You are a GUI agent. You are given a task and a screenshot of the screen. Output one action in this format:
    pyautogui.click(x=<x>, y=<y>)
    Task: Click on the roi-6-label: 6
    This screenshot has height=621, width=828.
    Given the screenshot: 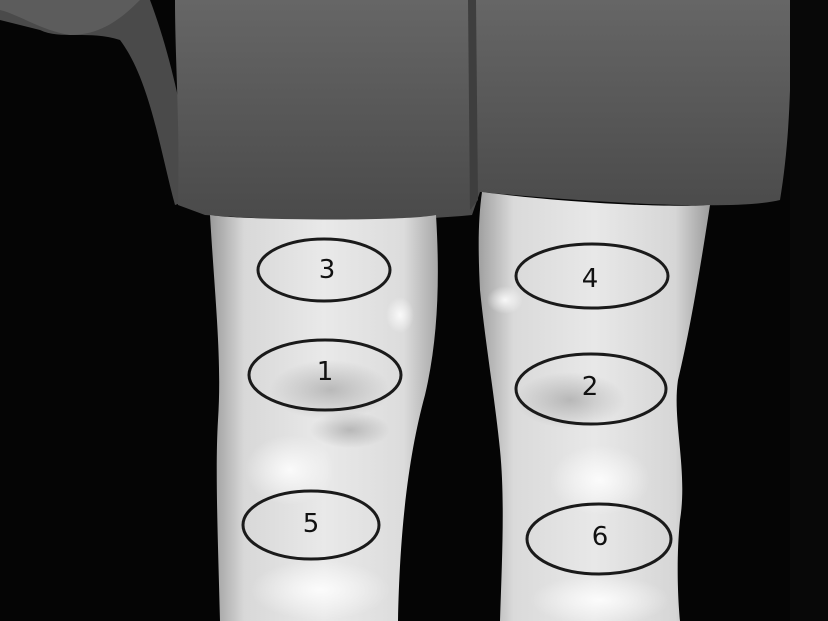 What is the action you would take?
    pyautogui.click(x=600, y=537)
    